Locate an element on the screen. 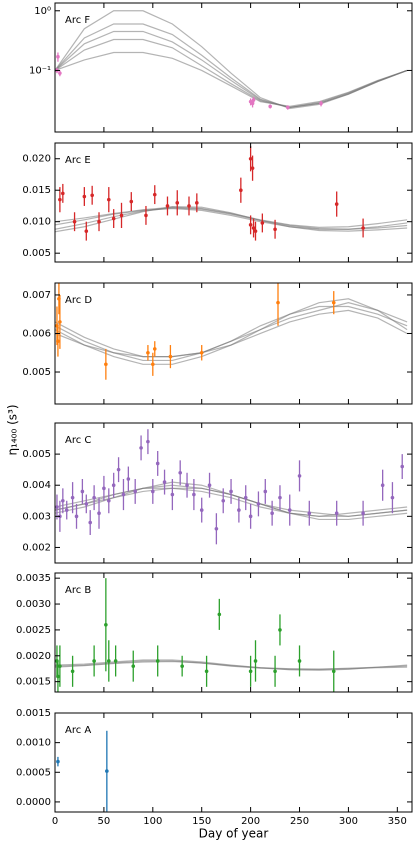 The height and width of the screenshot is (846, 415). x-axis-label: Day of year is located at coordinates (234, 834).